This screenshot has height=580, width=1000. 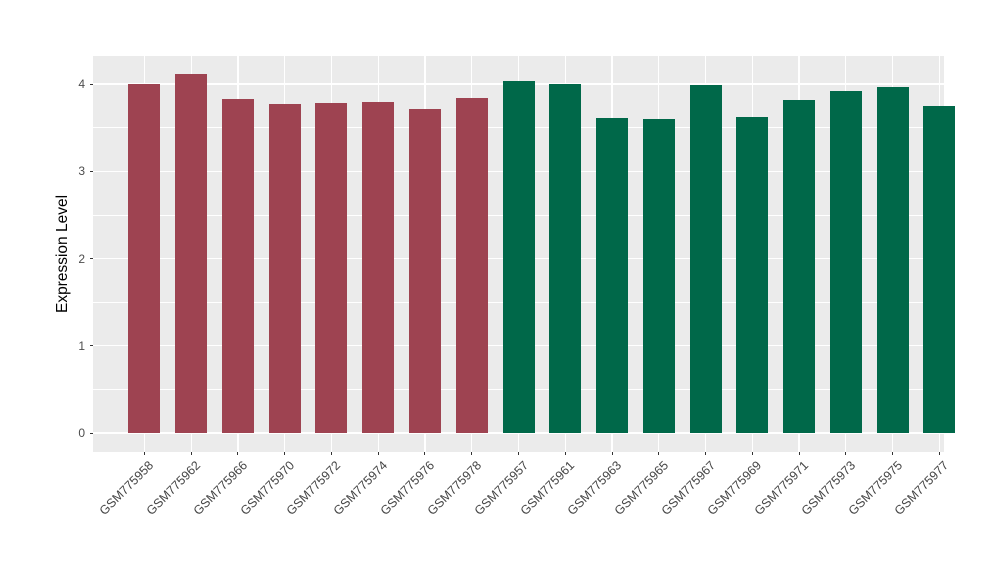 What do you see at coordinates (565, 258) in the screenshot?
I see `bar-GSM775961` at bounding box center [565, 258].